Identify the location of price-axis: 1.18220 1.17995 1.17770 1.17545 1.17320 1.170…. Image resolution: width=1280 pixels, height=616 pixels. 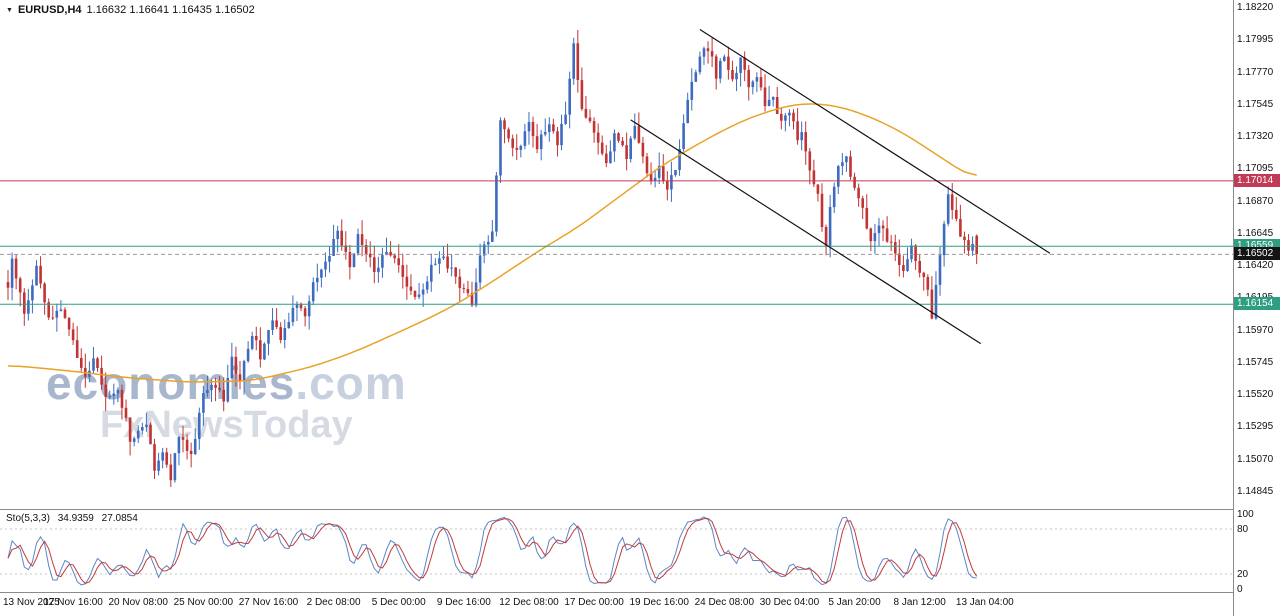
(1256, 308).